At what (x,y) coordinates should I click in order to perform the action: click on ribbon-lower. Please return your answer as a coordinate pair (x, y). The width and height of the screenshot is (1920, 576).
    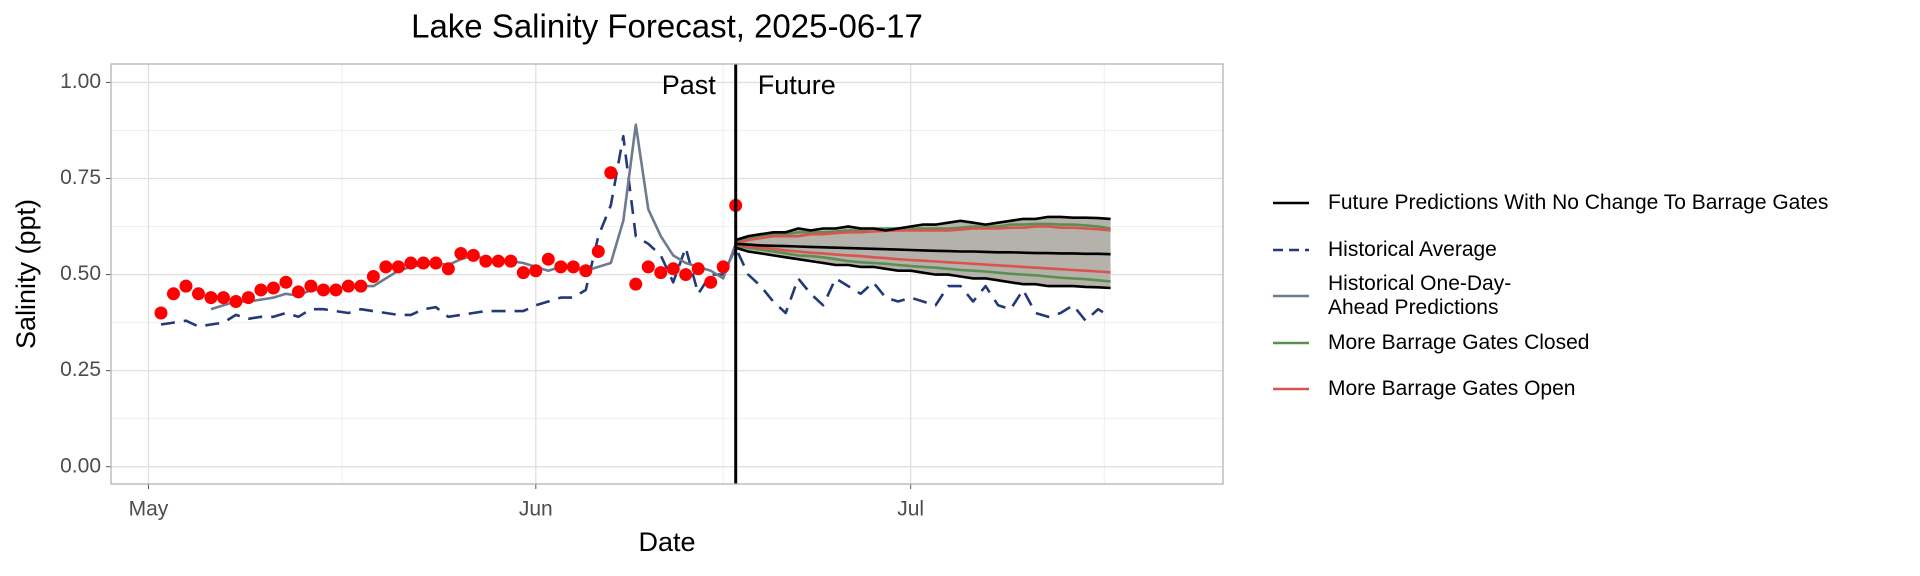
    Looking at the image, I should click on (923, 268).